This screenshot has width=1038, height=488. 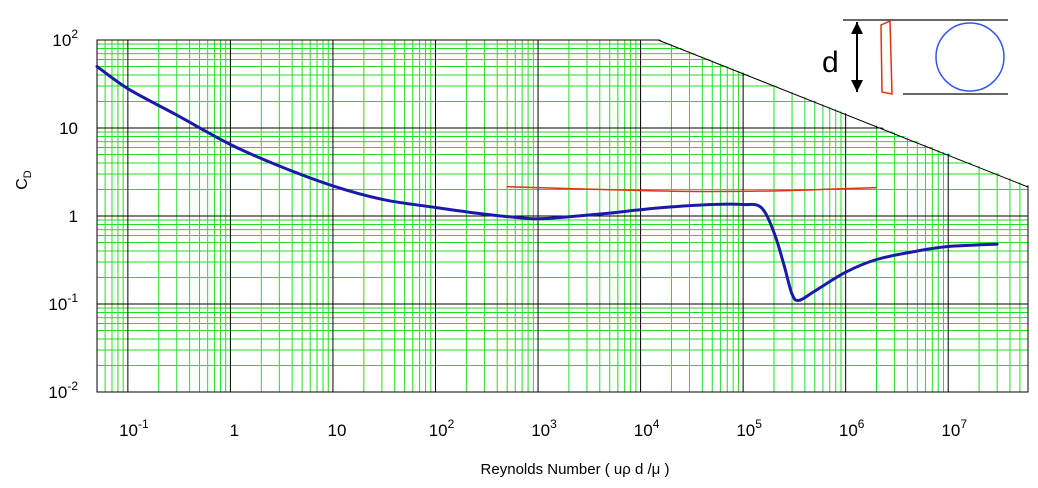 I want to click on x-tick-label: 10⁷, so click(x=954, y=428).